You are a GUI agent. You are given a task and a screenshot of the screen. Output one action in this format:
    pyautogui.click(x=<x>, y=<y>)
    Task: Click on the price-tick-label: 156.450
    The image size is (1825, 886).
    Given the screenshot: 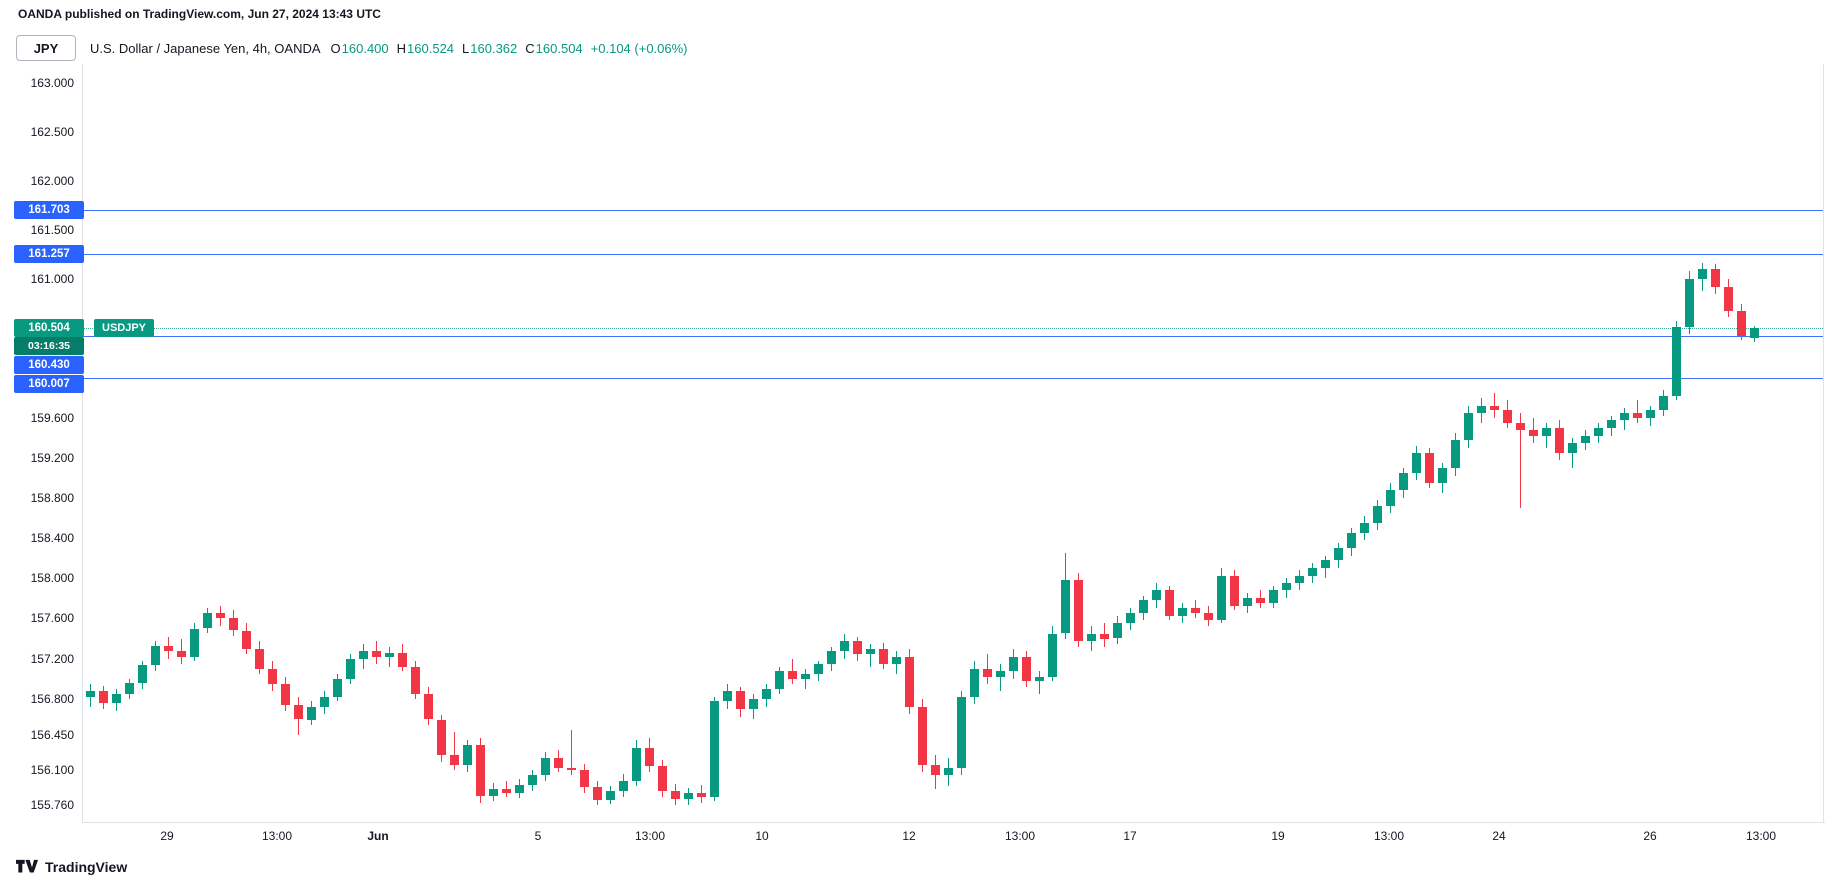 What is the action you would take?
    pyautogui.click(x=52, y=734)
    